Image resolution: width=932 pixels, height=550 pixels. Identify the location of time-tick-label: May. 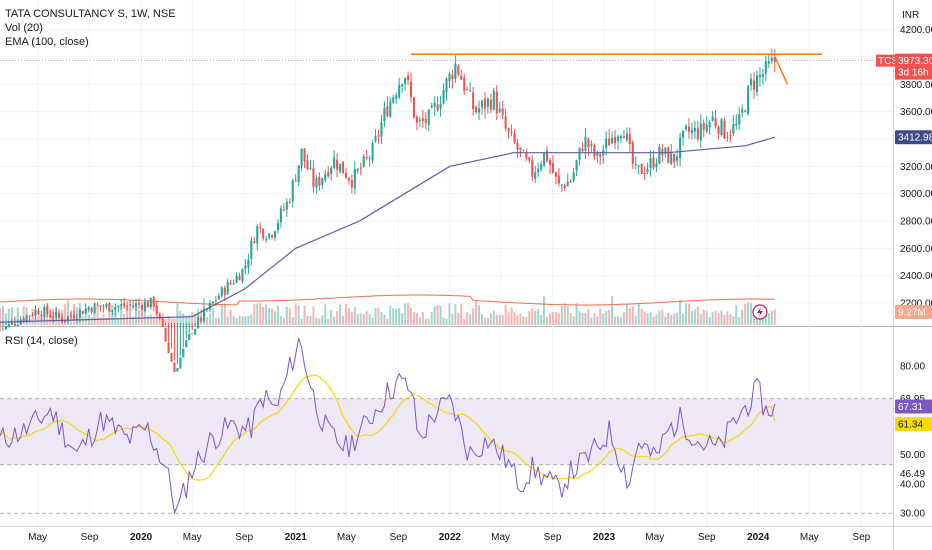
(809, 537).